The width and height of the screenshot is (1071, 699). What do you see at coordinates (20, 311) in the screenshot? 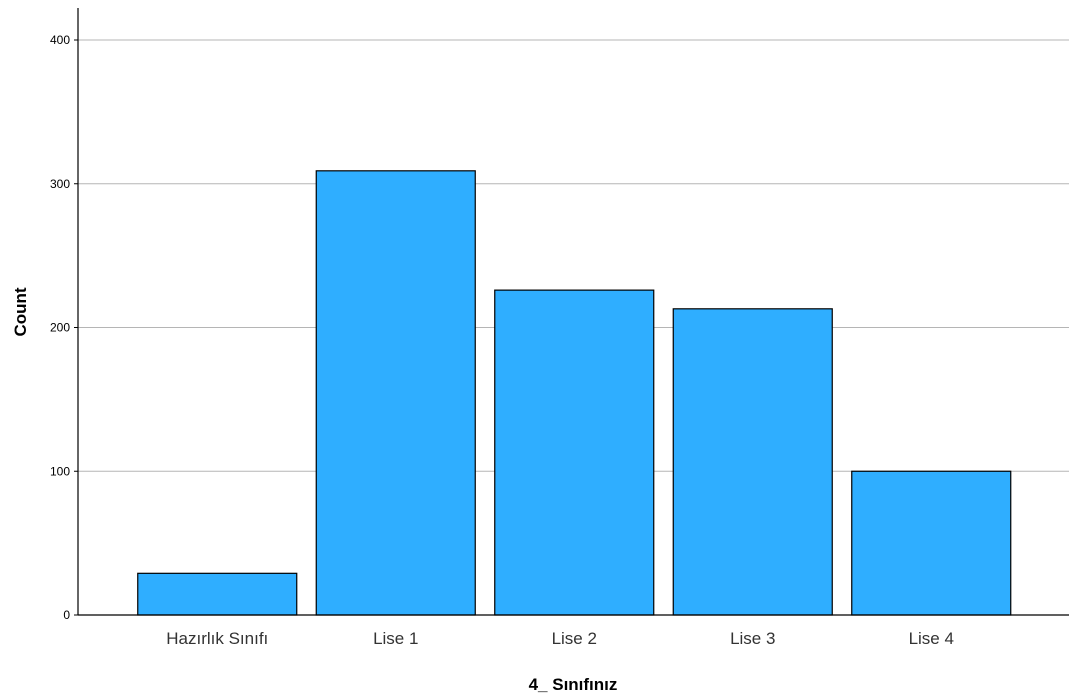
I see `y-axis-title: Count` at bounding box center [20, 311].